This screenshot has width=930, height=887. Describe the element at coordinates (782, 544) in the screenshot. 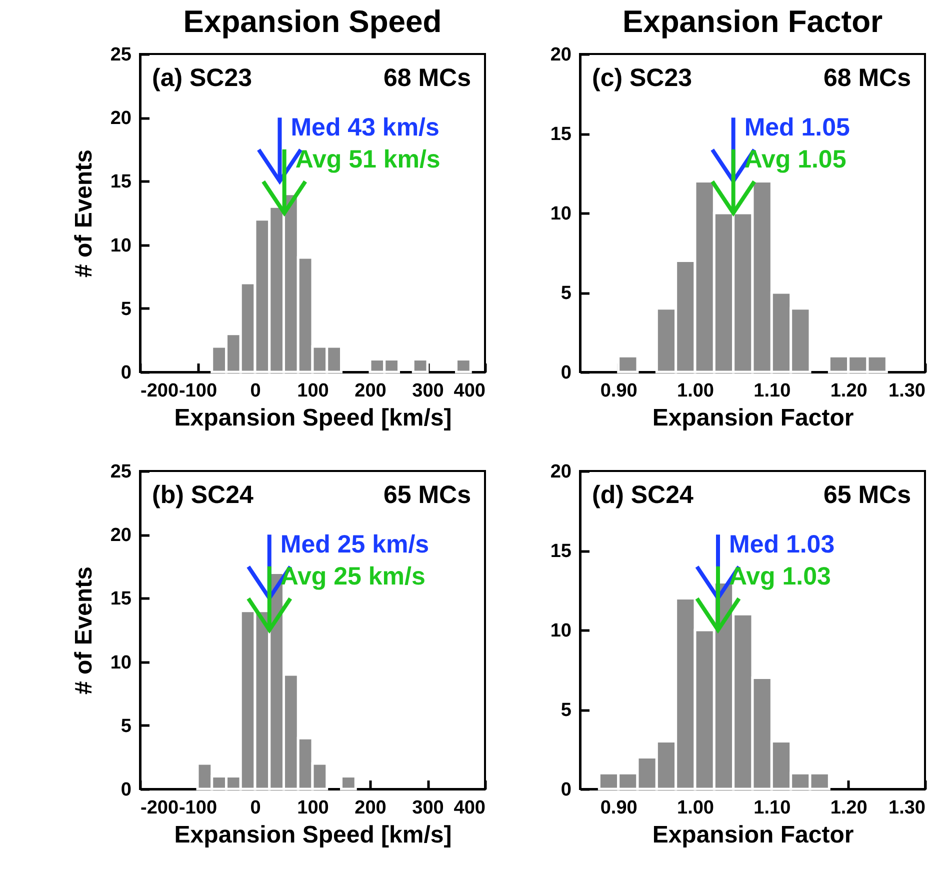

I see `ref-line-label: Med 1.03` at that location.